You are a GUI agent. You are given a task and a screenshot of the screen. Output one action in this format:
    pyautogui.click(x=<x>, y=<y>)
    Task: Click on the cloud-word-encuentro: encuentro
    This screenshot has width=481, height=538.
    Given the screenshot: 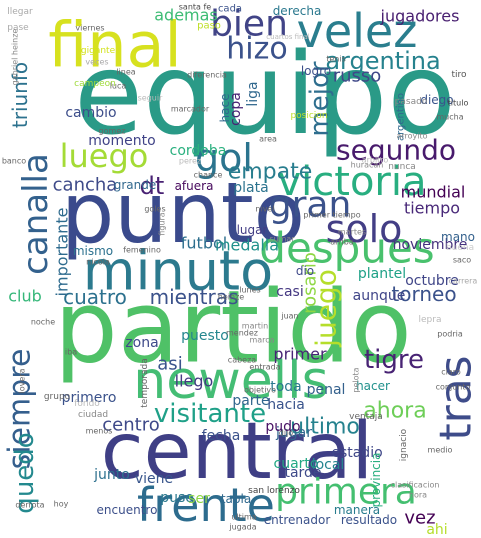 What is the action you would take?
    pyautogui.click(x=127, y=510)
    